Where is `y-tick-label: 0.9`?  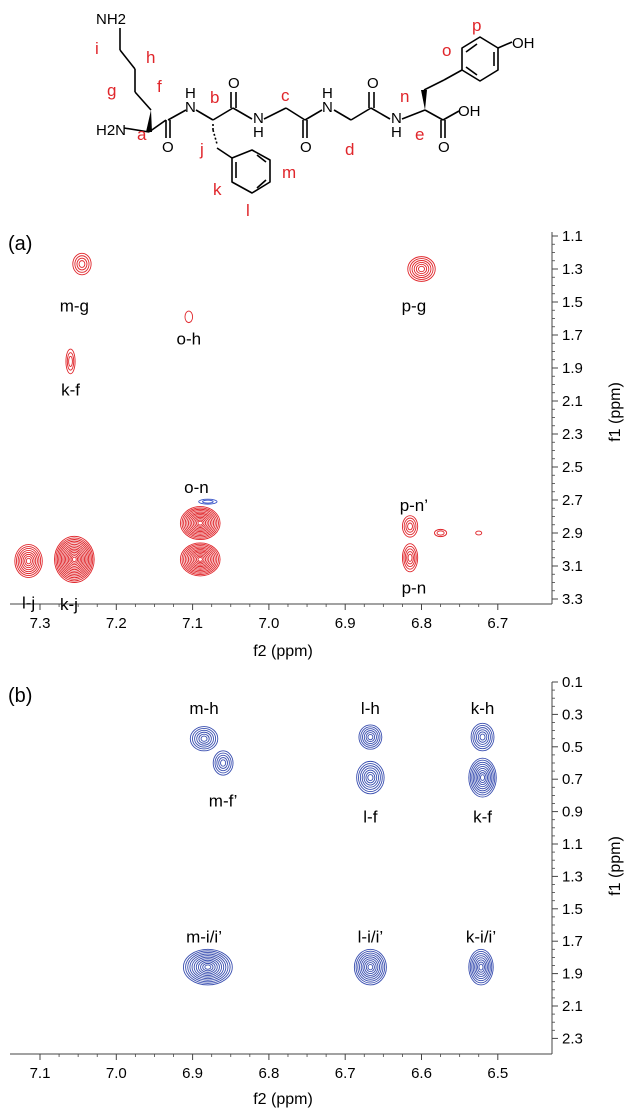
y-tick-label: 0.9 is located at coordinates (572, 812).